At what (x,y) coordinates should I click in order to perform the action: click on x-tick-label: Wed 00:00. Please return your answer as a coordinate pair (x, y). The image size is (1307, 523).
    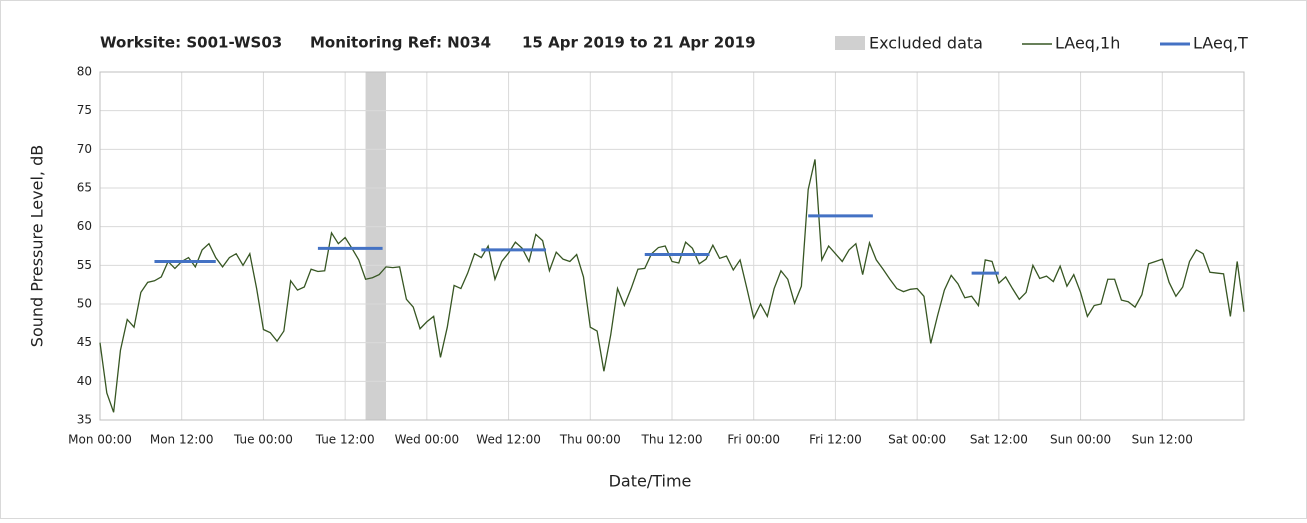
    Looking at the image, I should click on (427, 440).